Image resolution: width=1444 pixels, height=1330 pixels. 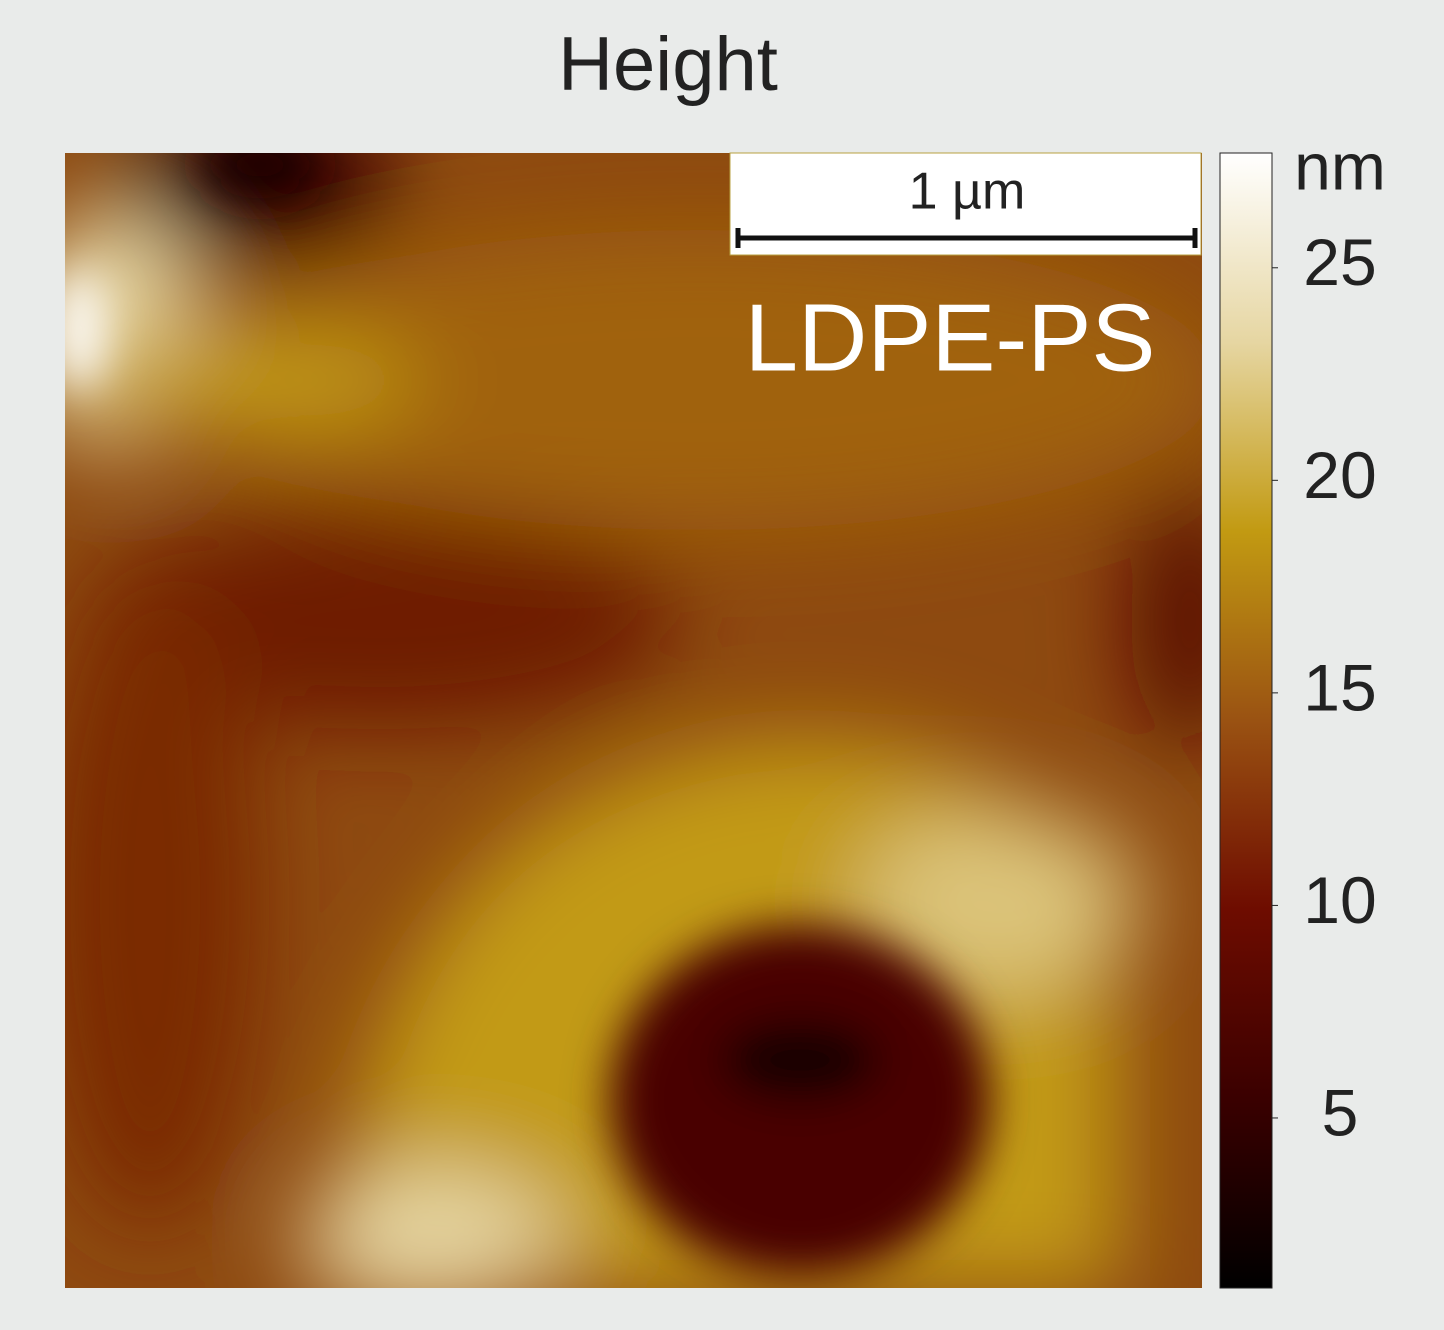 What do you see at coordinates (1340, 1112) in the screenshot?
I see `colorbar-tick-label: 5` at bounding box center [1340, 1112].